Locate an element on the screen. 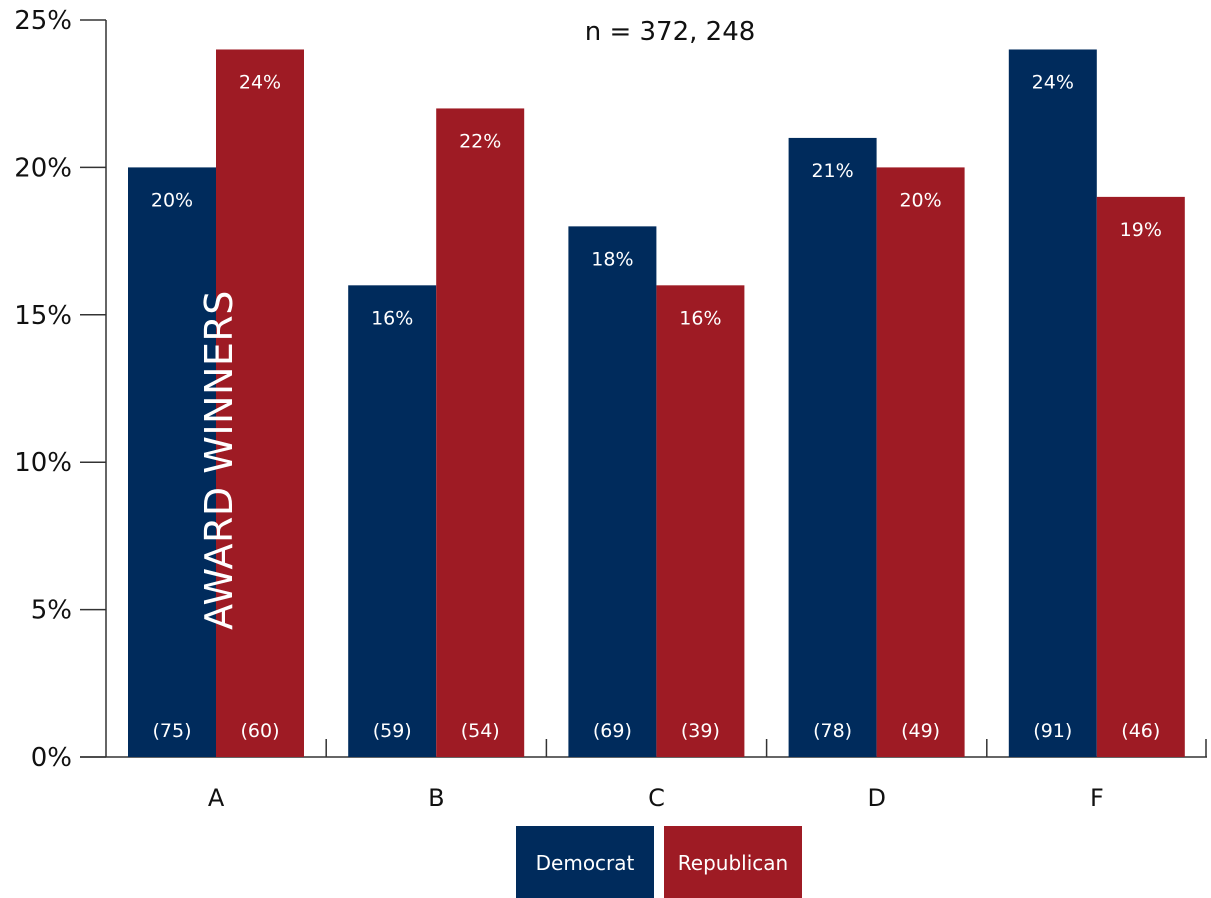 Image resolution: width=1211 pixels, height=898 pixels. bar-count-label: (75) is located at coordinates (171, 731).